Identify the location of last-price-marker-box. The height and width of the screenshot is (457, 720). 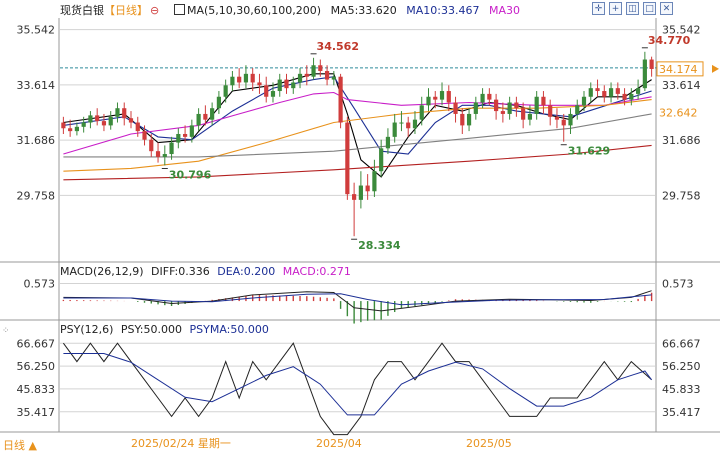
(680, 69).